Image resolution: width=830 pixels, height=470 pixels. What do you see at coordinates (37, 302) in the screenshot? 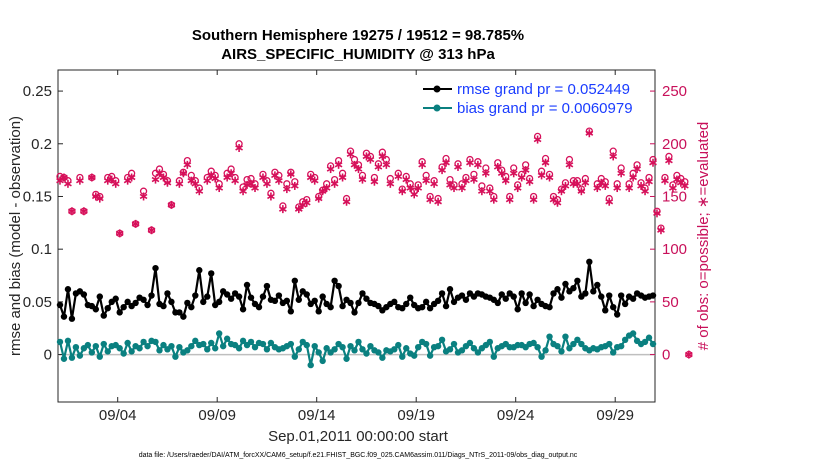
I see `y-tick-left-label: 0.05` at bounding box center [37, 302].